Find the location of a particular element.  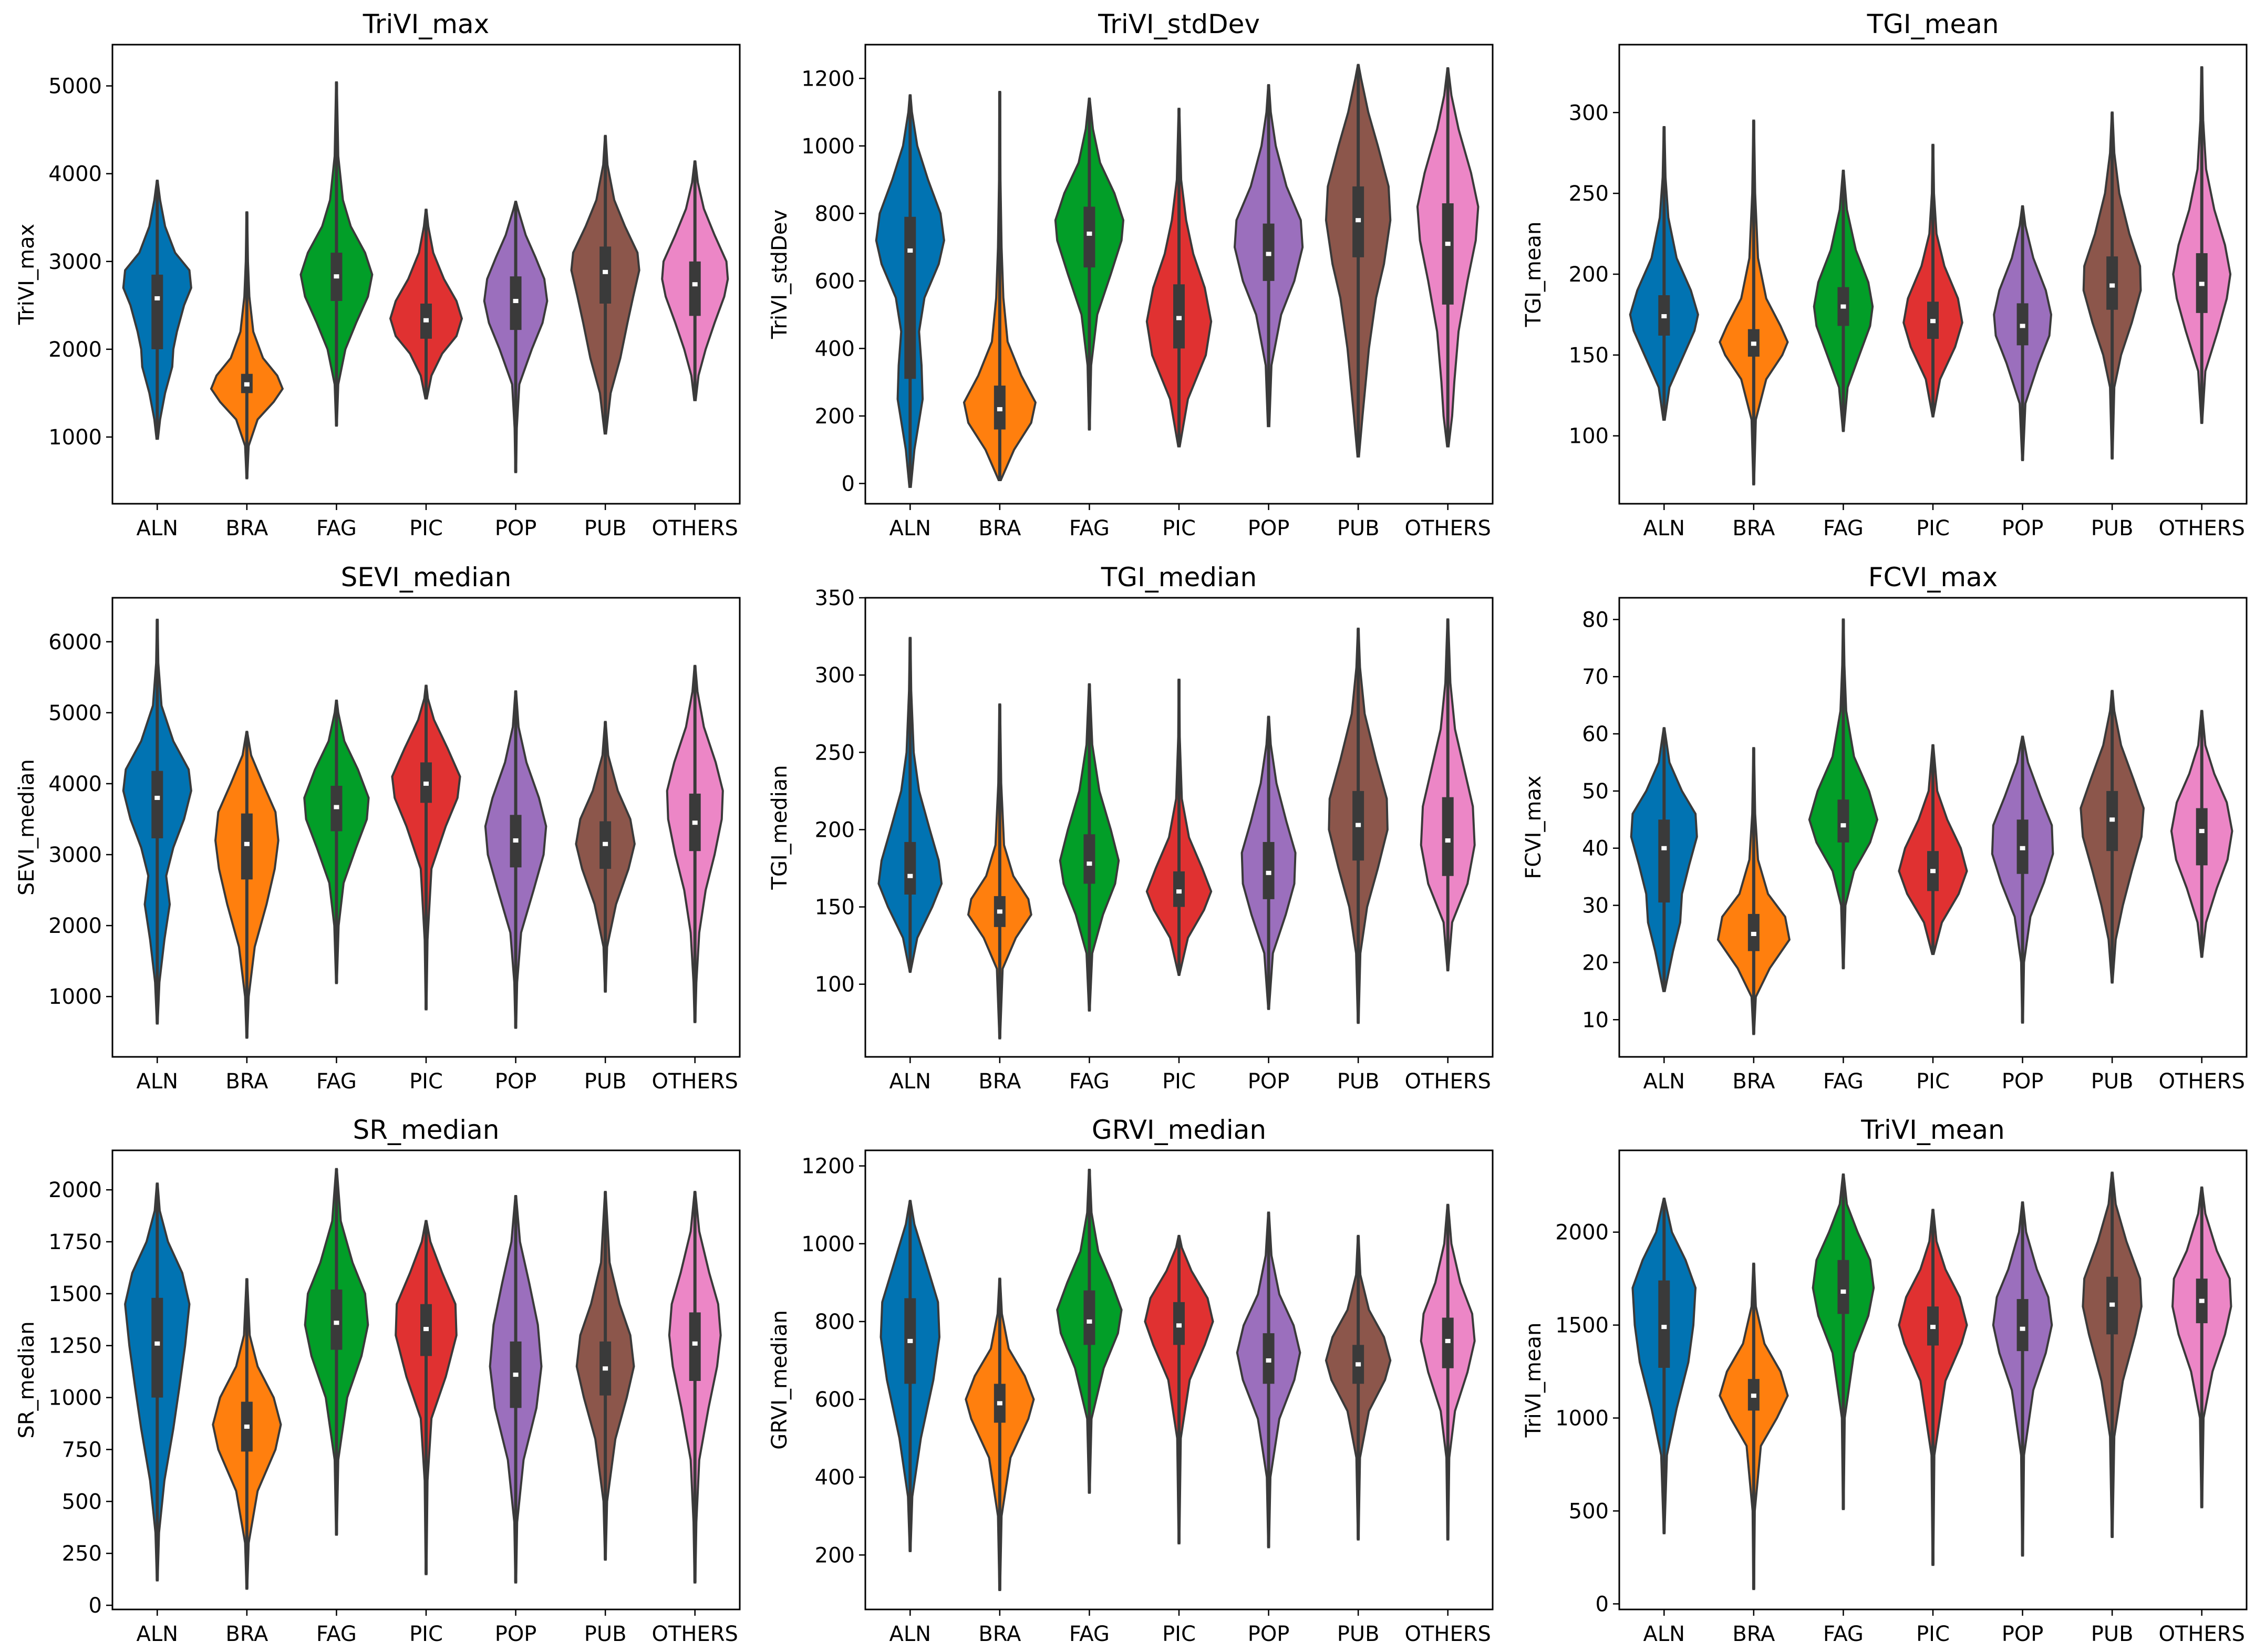

y-tick-label: 1750 is located at coordinates (75, 1242).